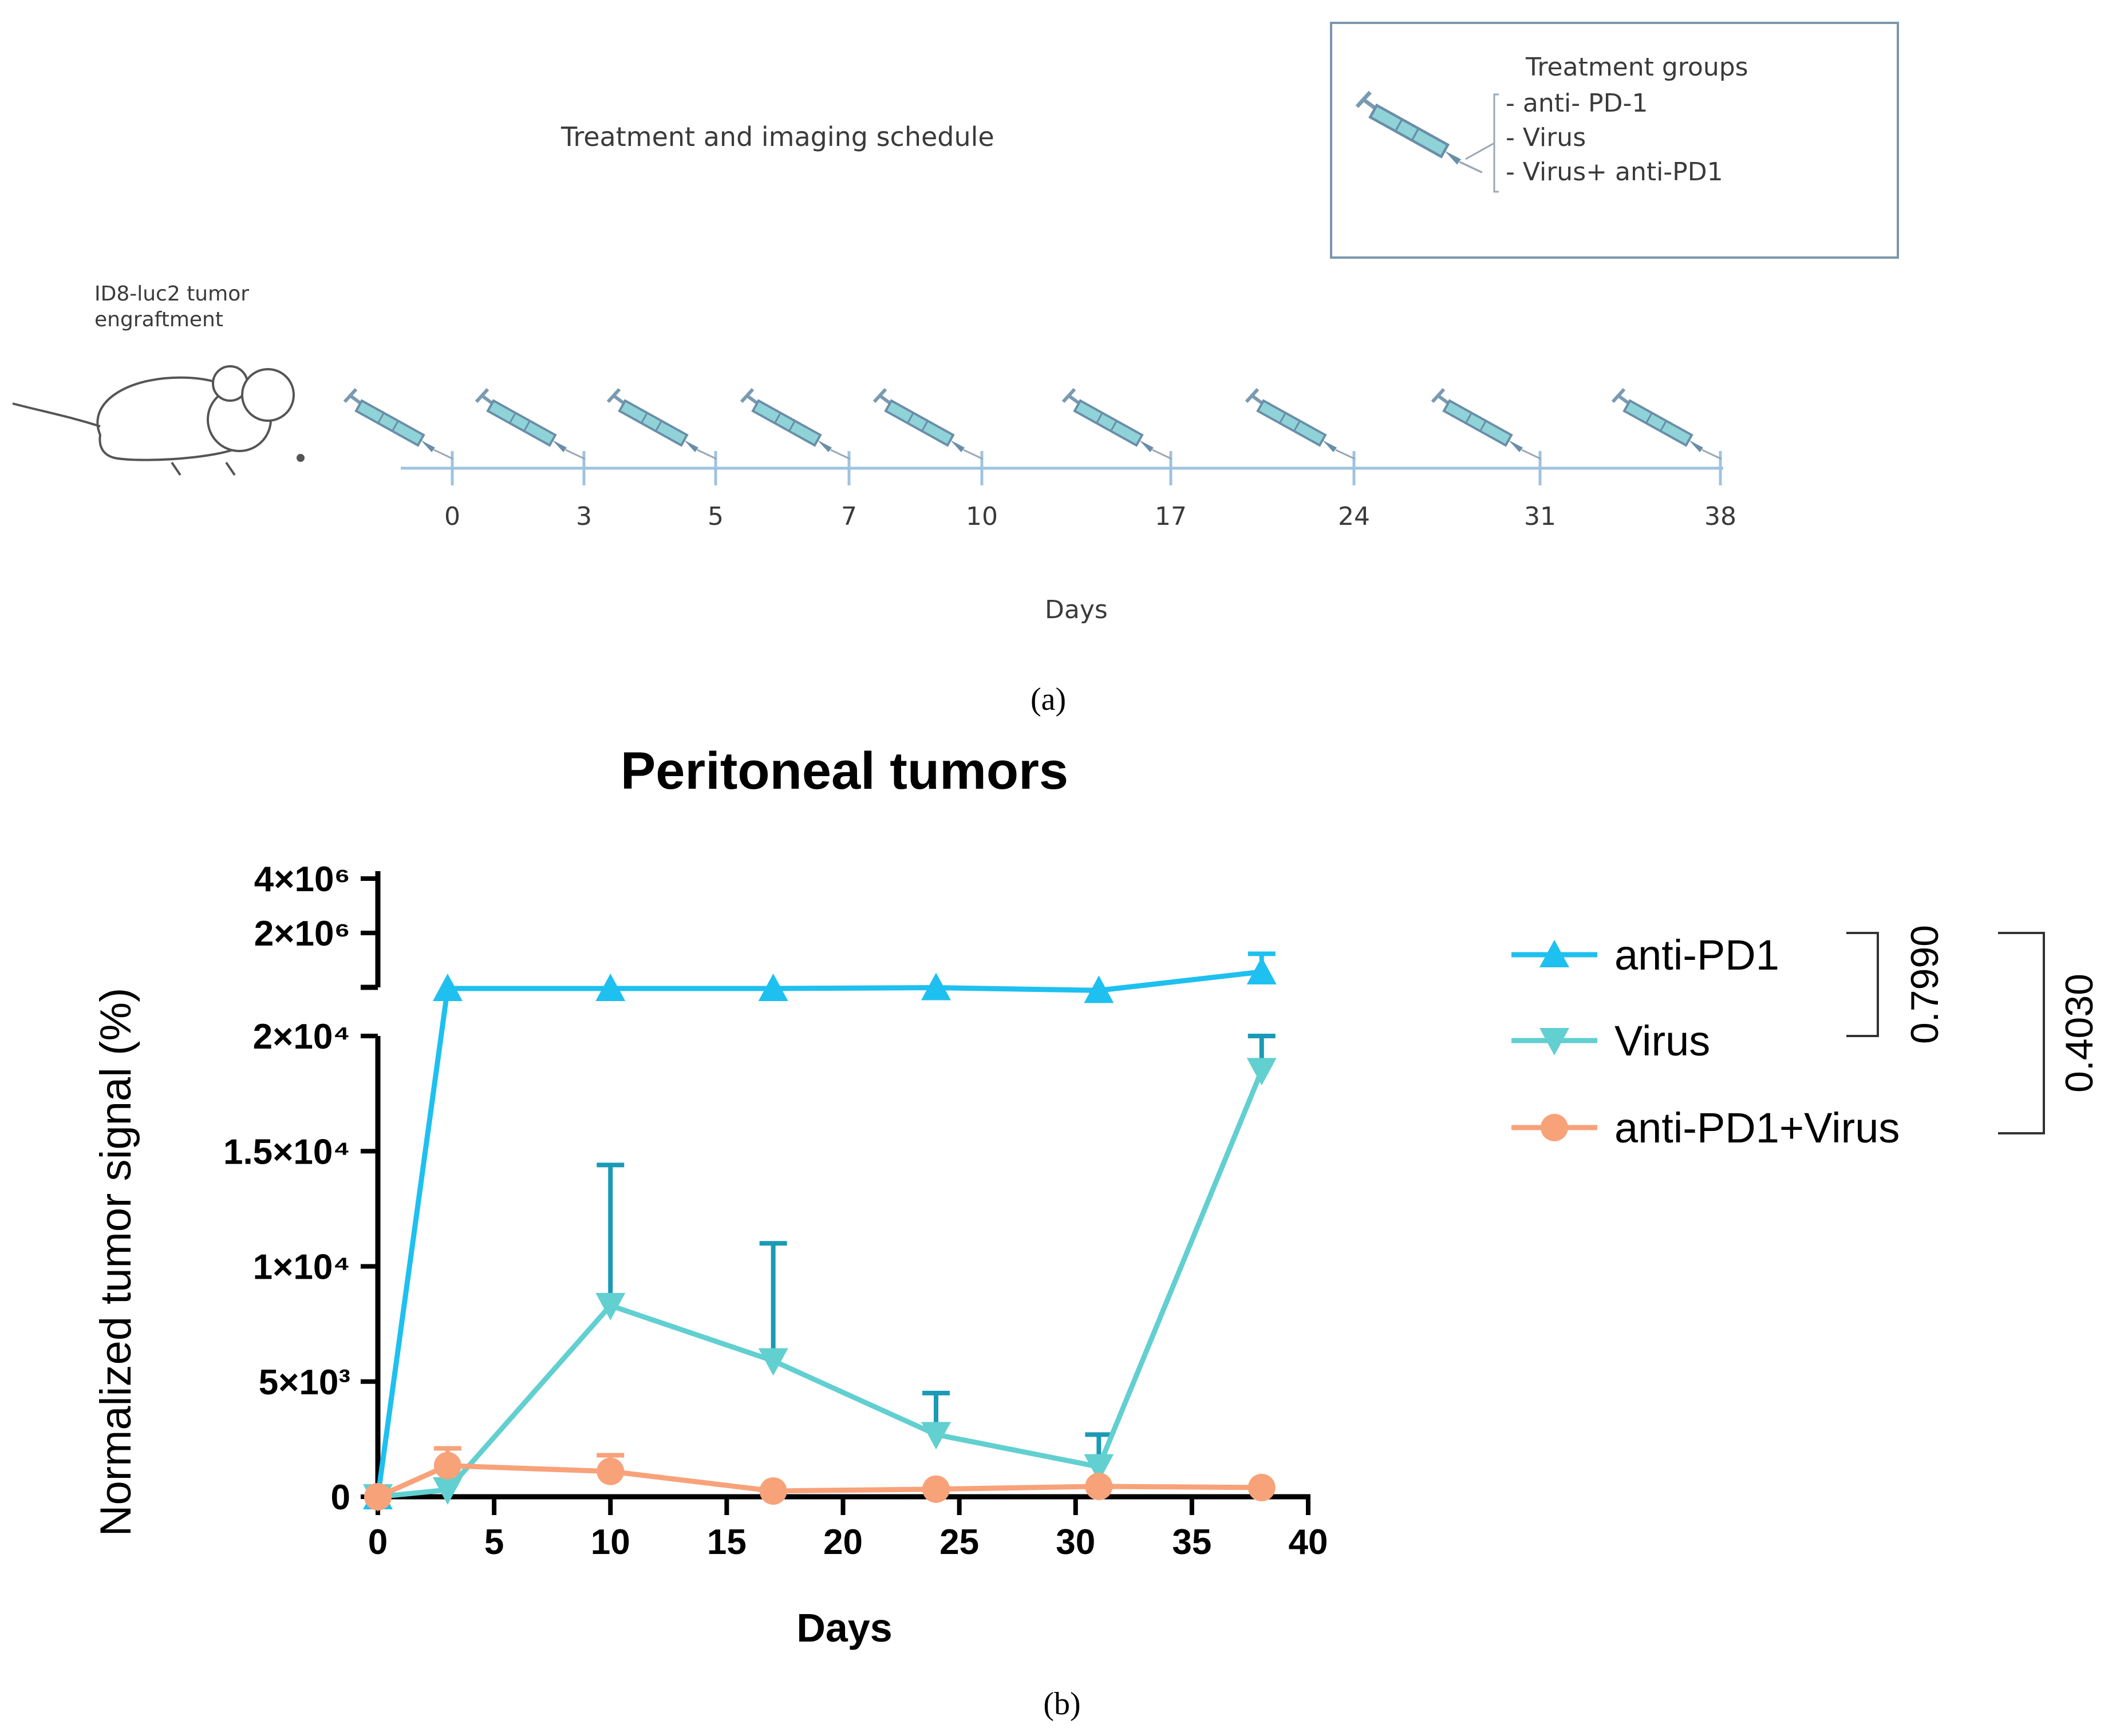 The width and height of the screenshot is (2124, 1736). Describe the element at coordinates (845, 771) in the screenshot. I see `chart-title: Peritoneal tumors` at that location.